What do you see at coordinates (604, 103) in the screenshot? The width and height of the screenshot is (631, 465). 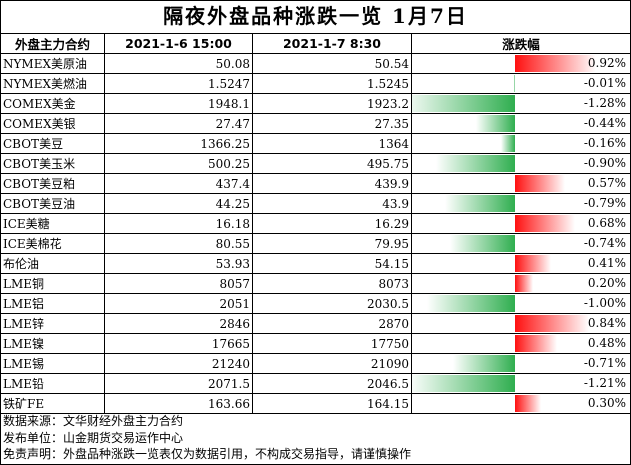 I see `change-percent: -1.28%` at bounding box center [604, 103].